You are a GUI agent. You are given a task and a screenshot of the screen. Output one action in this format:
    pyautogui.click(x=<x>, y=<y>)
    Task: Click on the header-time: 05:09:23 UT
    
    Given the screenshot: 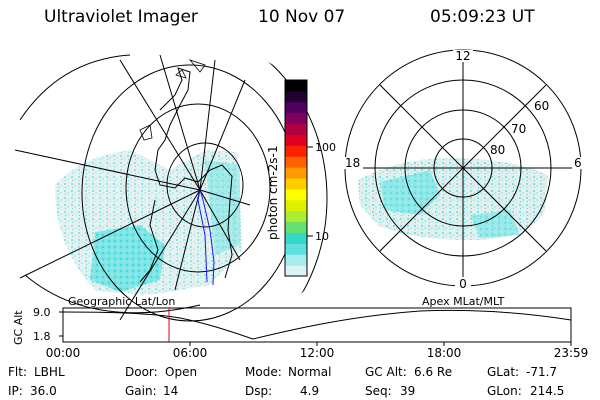 What is the action you would take?
    pyautogui.click(x=482, y=17)
    